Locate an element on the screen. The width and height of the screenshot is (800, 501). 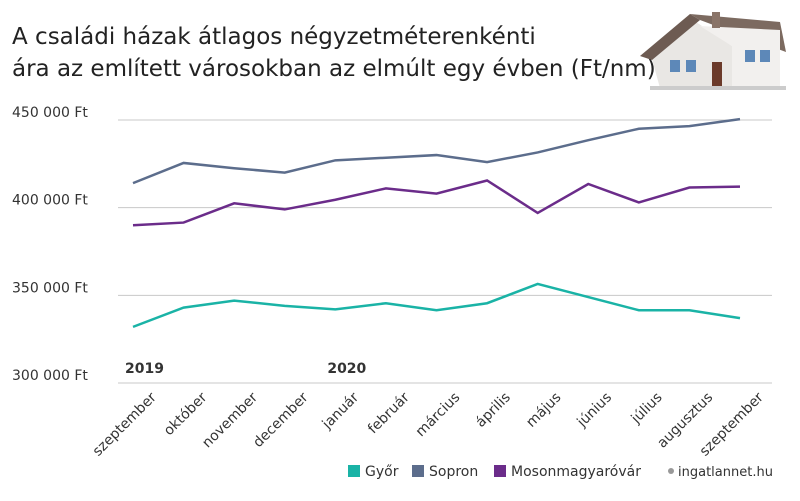
x-tick-label: március is located at coordinates (438, 415).